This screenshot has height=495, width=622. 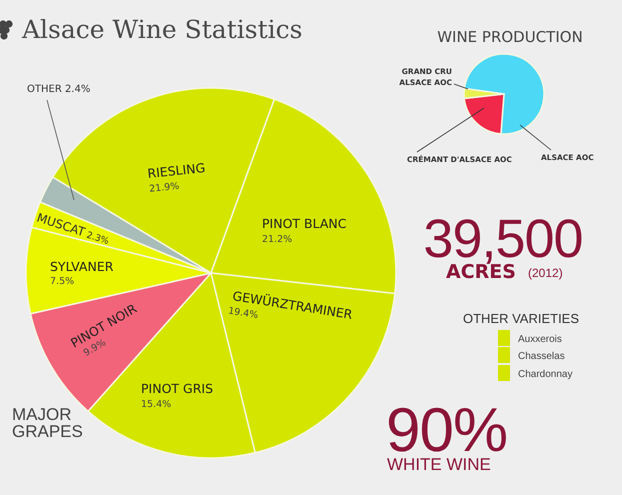 What do you see at coordinates (510, 37) in the screenshot?
I see `chart-title: WINE PRODUCTION` at bounding box center [510, 37].